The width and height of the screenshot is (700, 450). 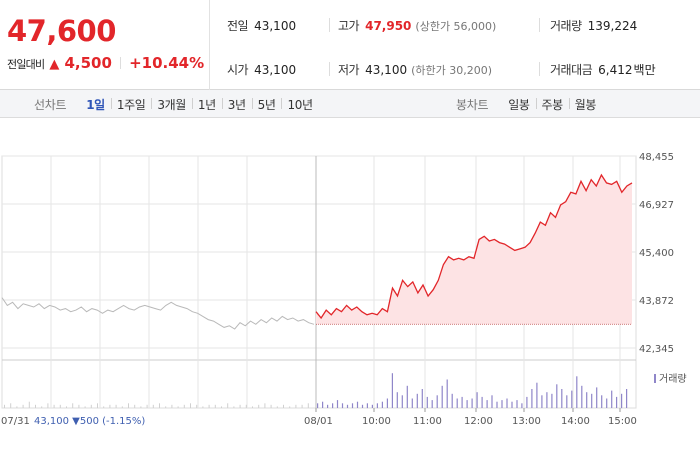 I want to click on chart-tabs-bar: 선차트 1일 1주일 3개월 1년 3년 5년 10년 봉차트 일봉 주봉 월봉, so click(x=350, y=104).